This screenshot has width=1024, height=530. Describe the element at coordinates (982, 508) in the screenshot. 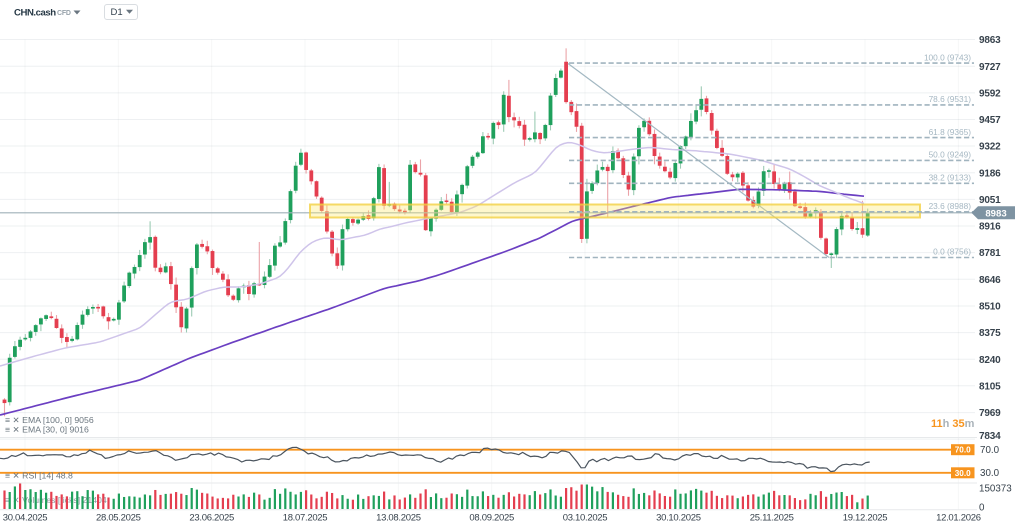

I see `svg-text: 0` at that location.